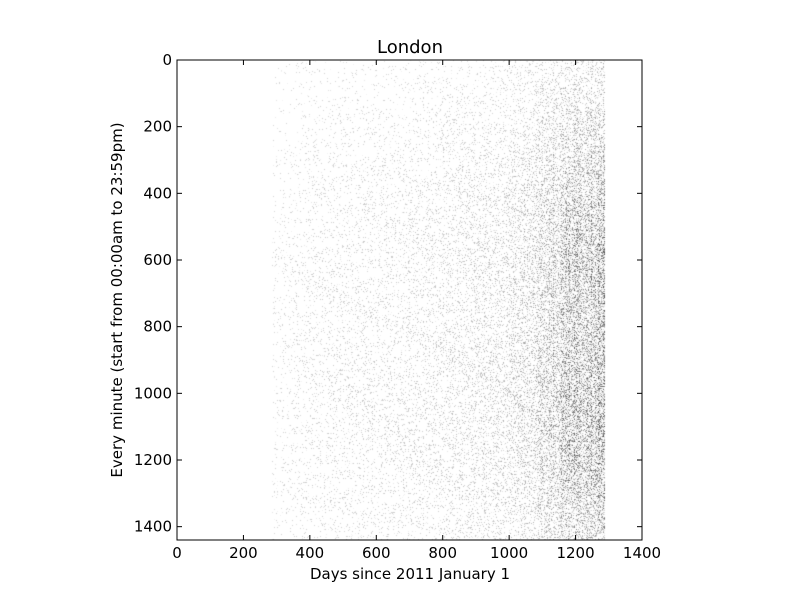  Describe the element at coordinates (157, 260) in the screenshot. I see `y-tick-label: 600` at that location.